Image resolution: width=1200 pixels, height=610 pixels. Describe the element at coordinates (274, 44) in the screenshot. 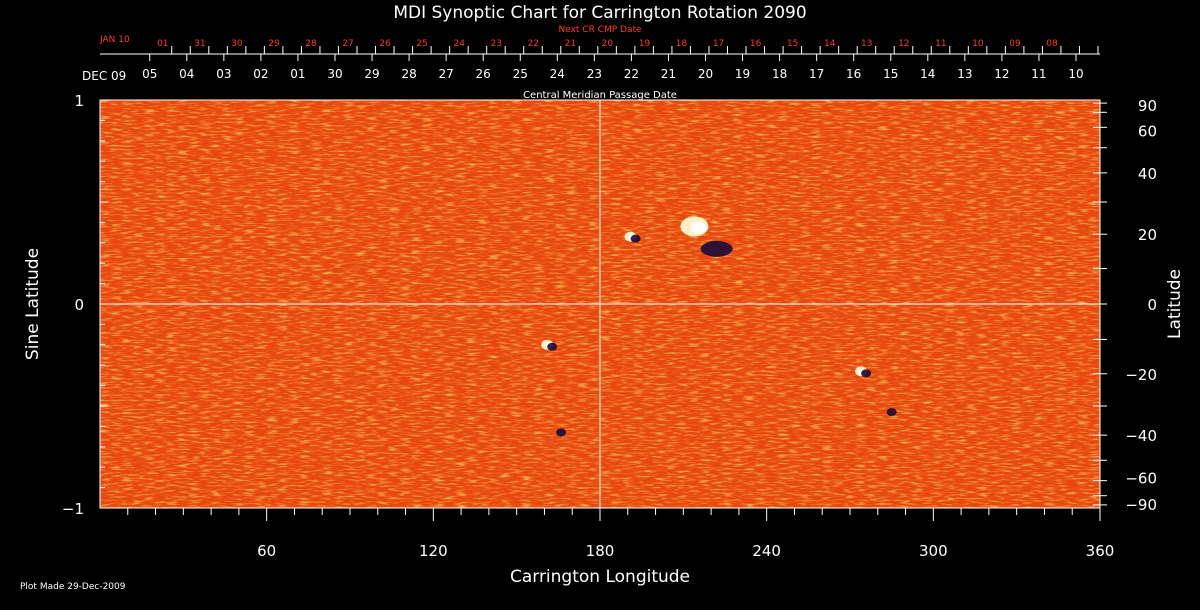

I see `next-cr-date-label: 29` at that location.